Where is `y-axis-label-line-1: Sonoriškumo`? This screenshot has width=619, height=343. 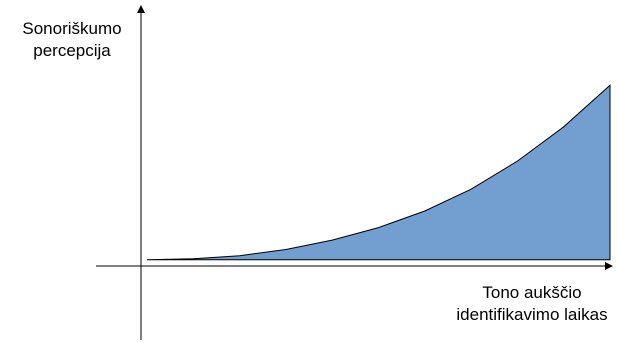 y-axis-label-line-1: Sonoriškumo is located at coordinates (72, 29).